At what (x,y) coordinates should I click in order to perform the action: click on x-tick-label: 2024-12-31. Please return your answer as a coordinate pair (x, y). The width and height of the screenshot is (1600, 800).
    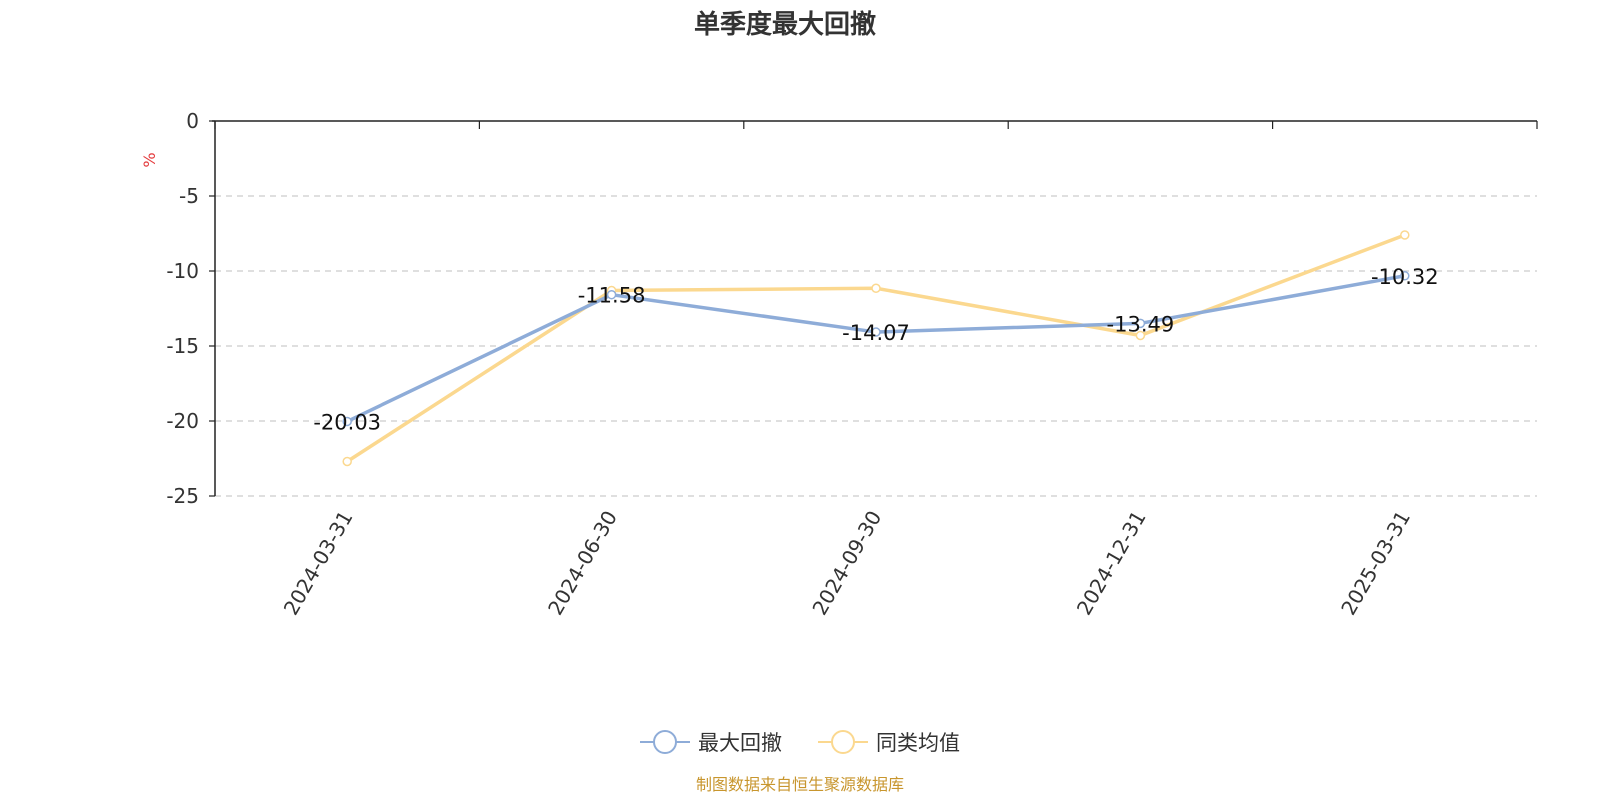
    Looking at the image, I should click on (1111, 563).